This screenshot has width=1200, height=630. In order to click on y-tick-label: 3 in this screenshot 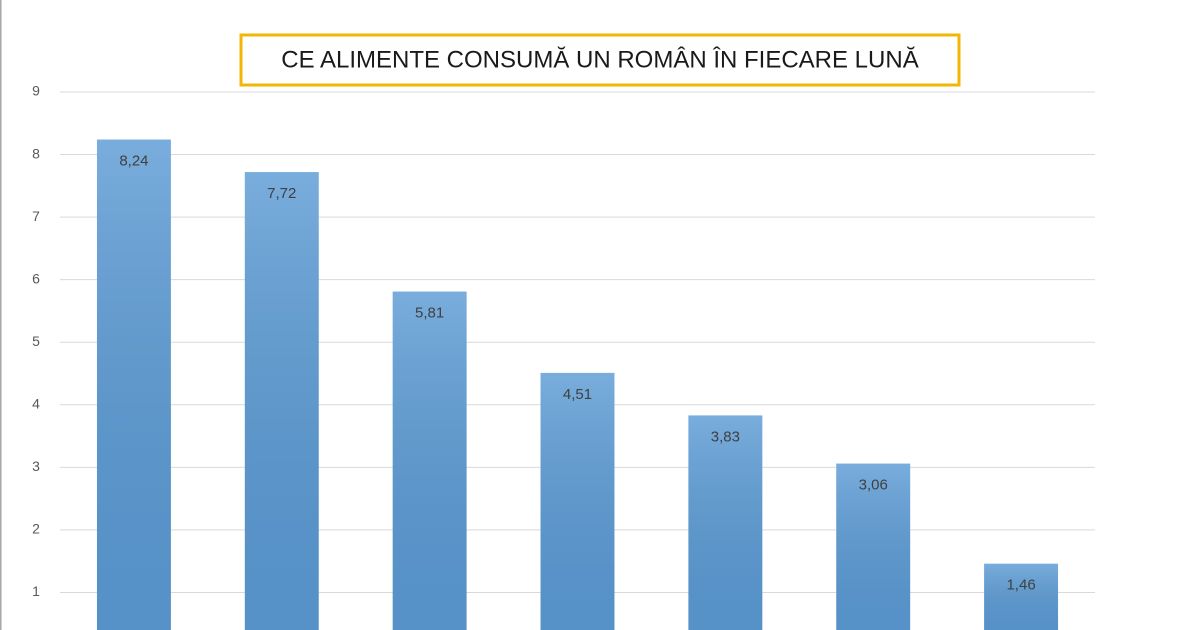, I will do `click(36, 466)`.